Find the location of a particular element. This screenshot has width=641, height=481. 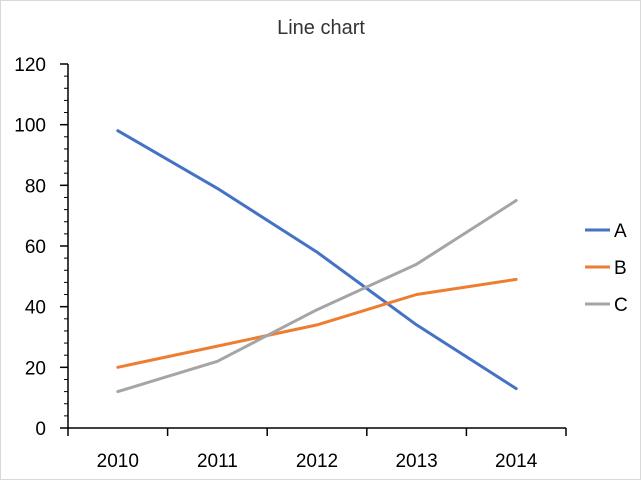

y-tick-label: 40 is located at coordinates (35, 308).